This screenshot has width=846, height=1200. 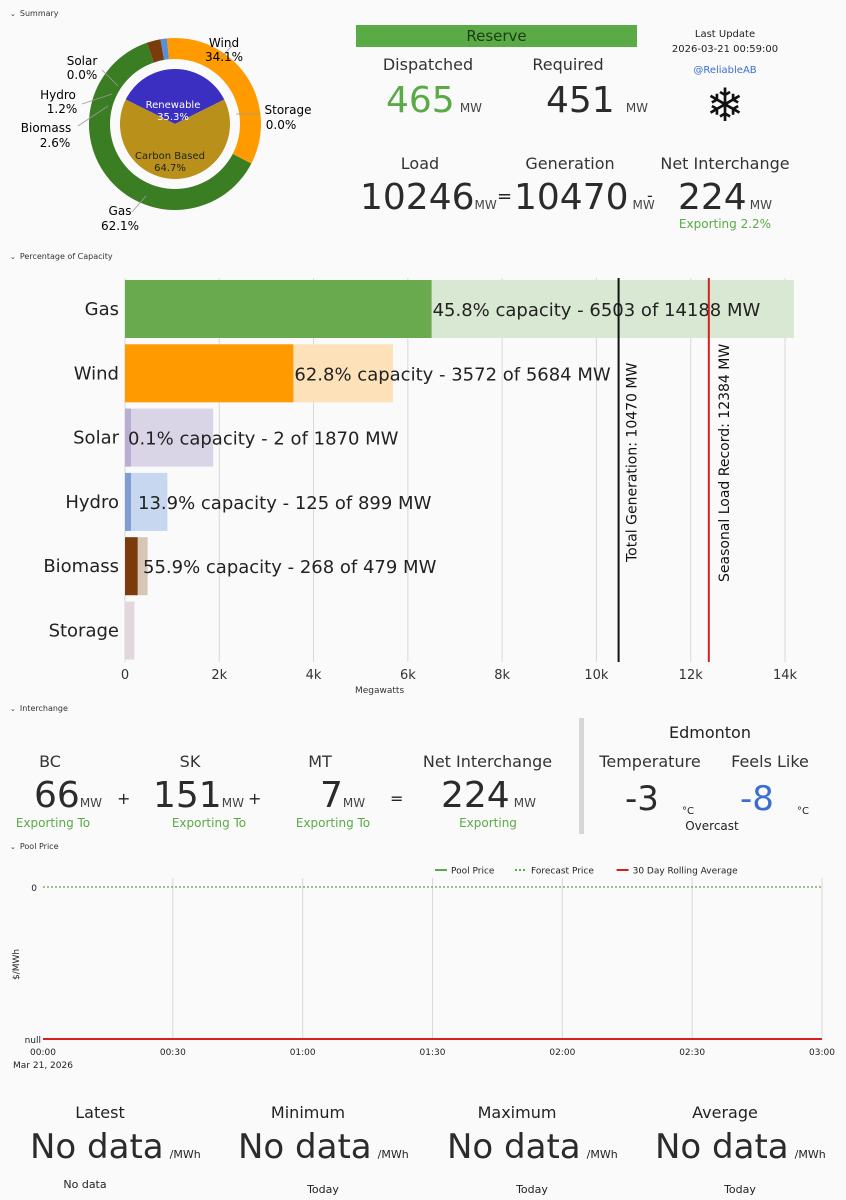 I want to click on price-stat-sub: No data, so click(x=85, y=1184).